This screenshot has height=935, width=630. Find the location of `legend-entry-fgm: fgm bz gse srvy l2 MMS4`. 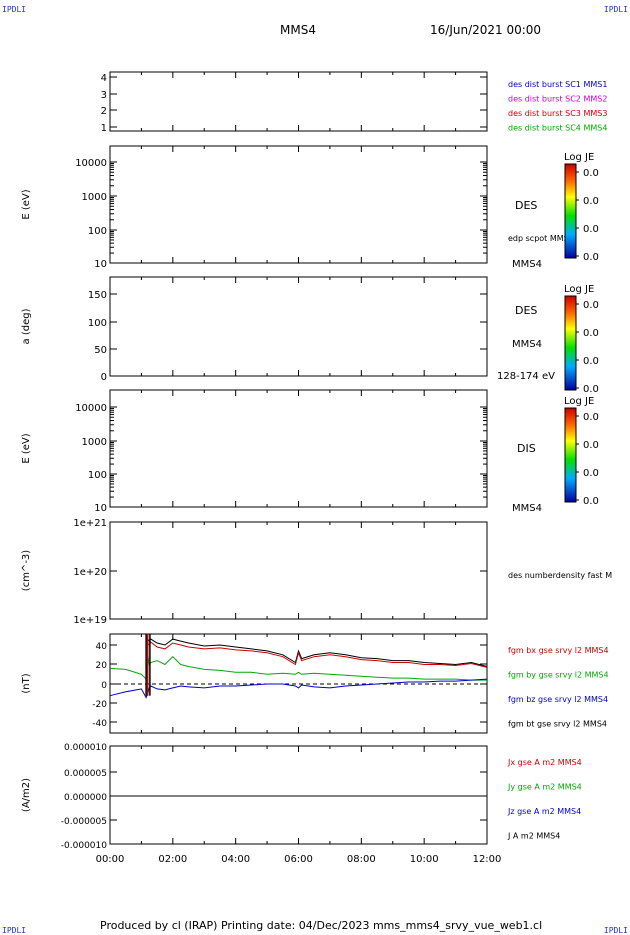

legend-entry-fgm: fgm bz gse srvy l2 MMS4 is located at coordinates (558, 699).